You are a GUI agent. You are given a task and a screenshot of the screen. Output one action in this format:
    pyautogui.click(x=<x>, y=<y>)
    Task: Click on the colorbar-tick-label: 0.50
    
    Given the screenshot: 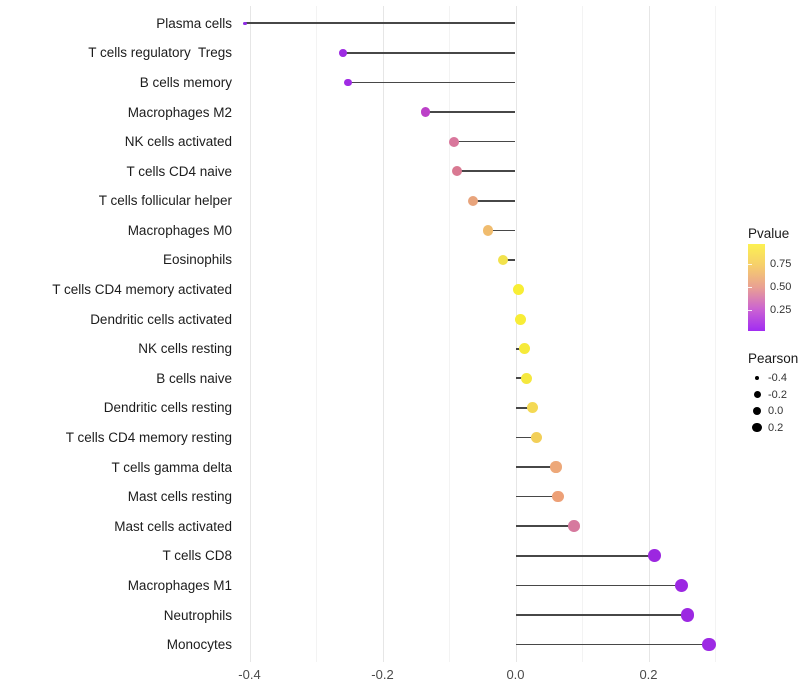 What is the action you would take?
    pyautogui.click(x=781, y=287)
    